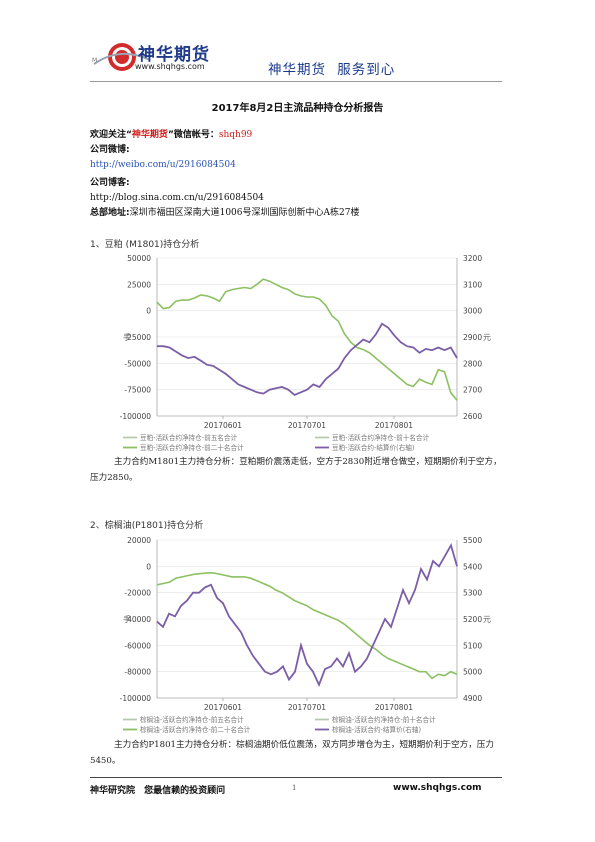 This screenshot has height=842, width=595. I want to click on brand-name: 神华期货, so click(174, 55).